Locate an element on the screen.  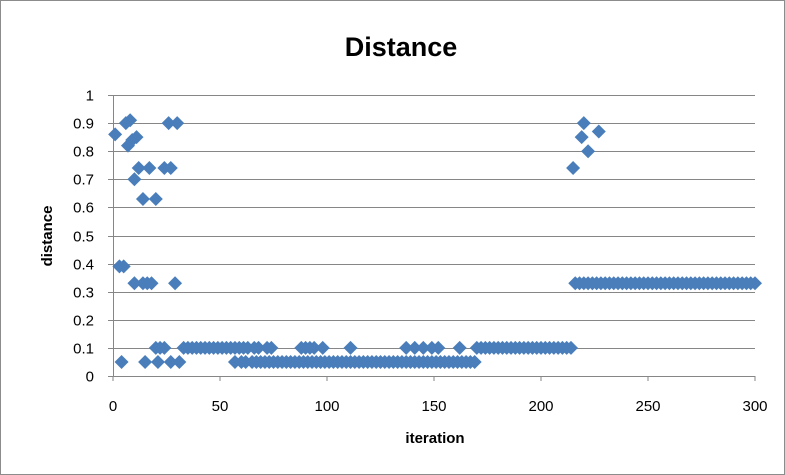
x-tick-labels: 0 50 100 150 200 250 300 is located at coordinates (438, 406).